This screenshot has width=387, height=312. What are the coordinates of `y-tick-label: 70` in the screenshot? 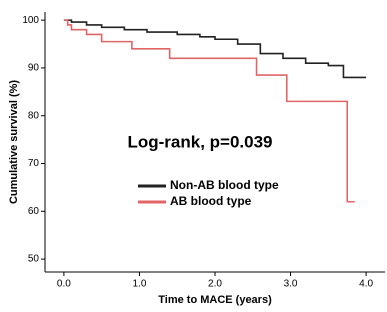 It's located at (34, 163).